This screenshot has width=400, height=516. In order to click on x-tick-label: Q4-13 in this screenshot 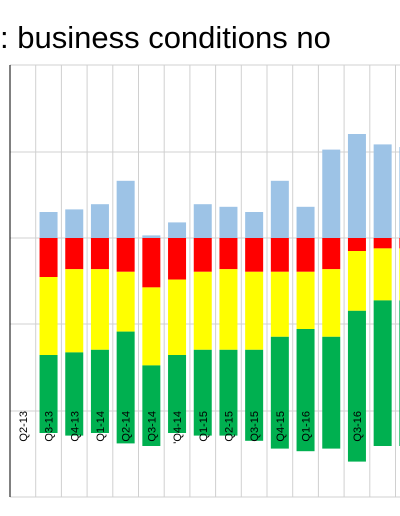, I will do `click(75, 426)`.